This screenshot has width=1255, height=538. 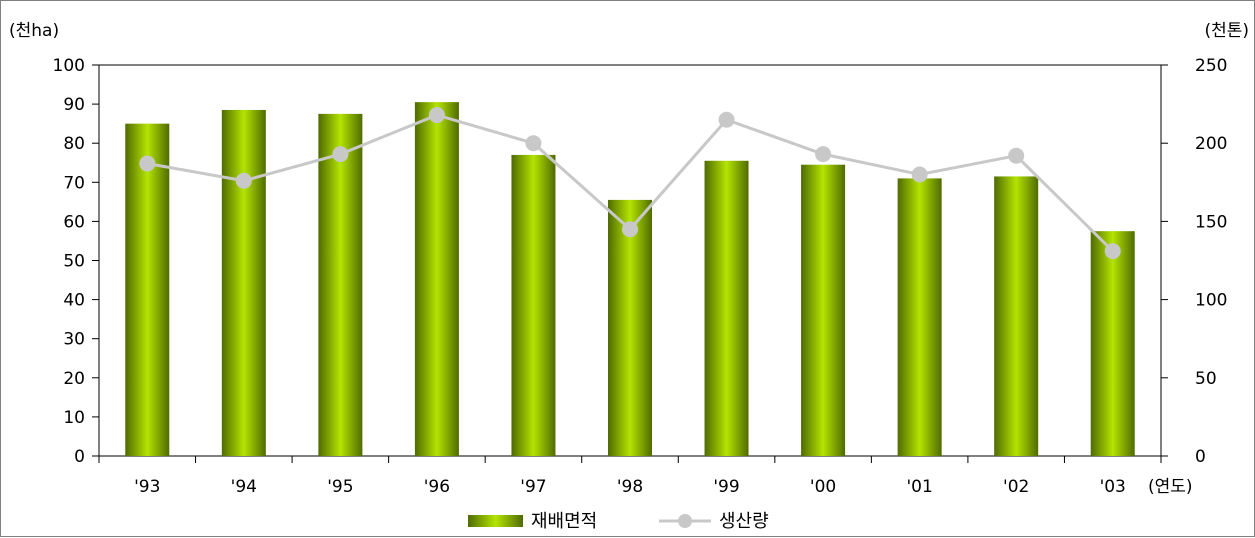 What do you see at coordinates (1206, 379) in the screenshot?
I see `right-axis-tick-label: 50` at bounding box center [1206, 379].